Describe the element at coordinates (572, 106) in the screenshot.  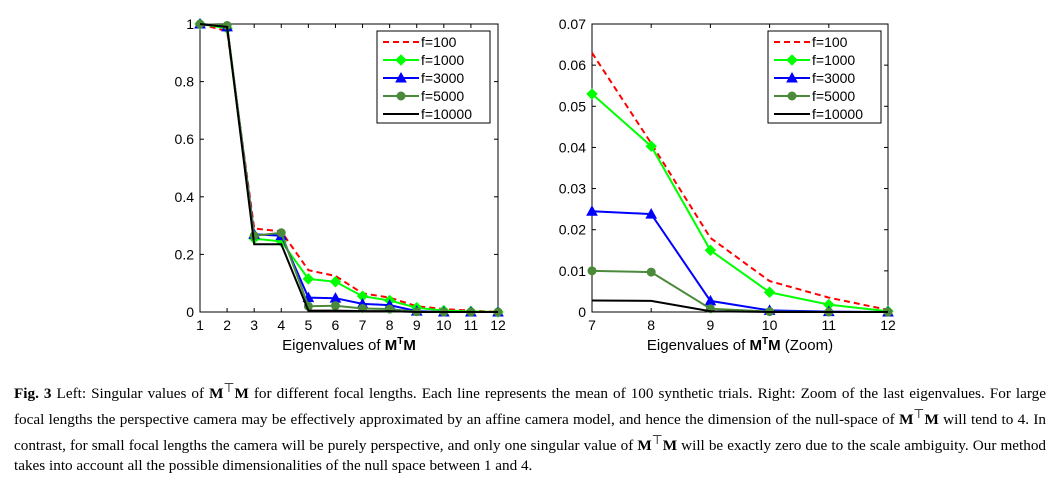
I see `y-tick-label: 0.05` at that location.